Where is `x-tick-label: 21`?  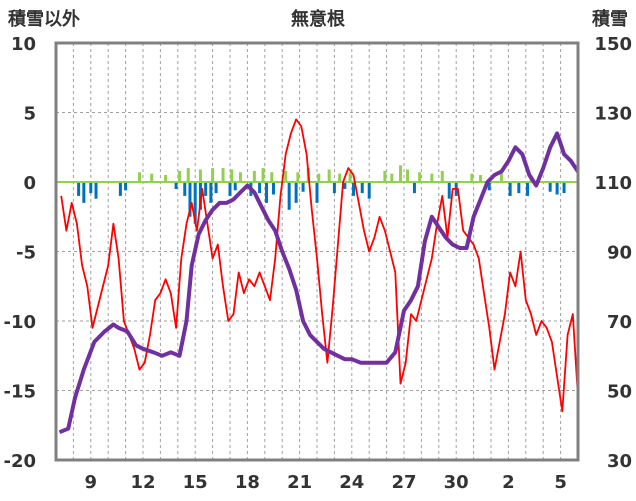
x-tick-label: 21 is located at coordinates (299, 482).